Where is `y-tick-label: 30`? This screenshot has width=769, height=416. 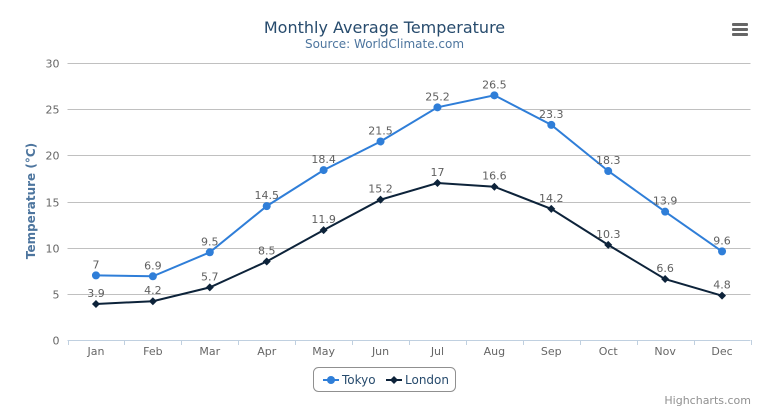 y-tick-label: 30 is located at coordinates (53, 64).